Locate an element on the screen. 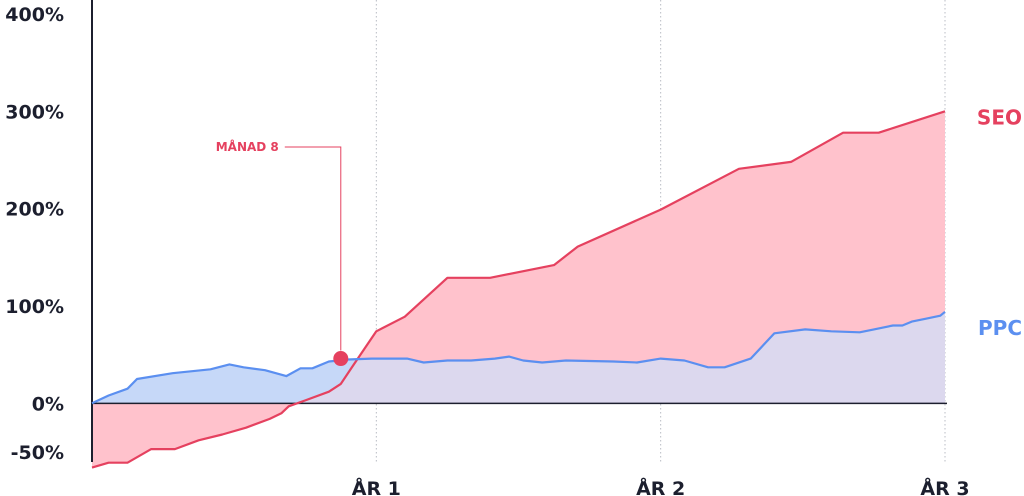  x-tick-label: ÅR 3 is located at coordinates (944, 486).